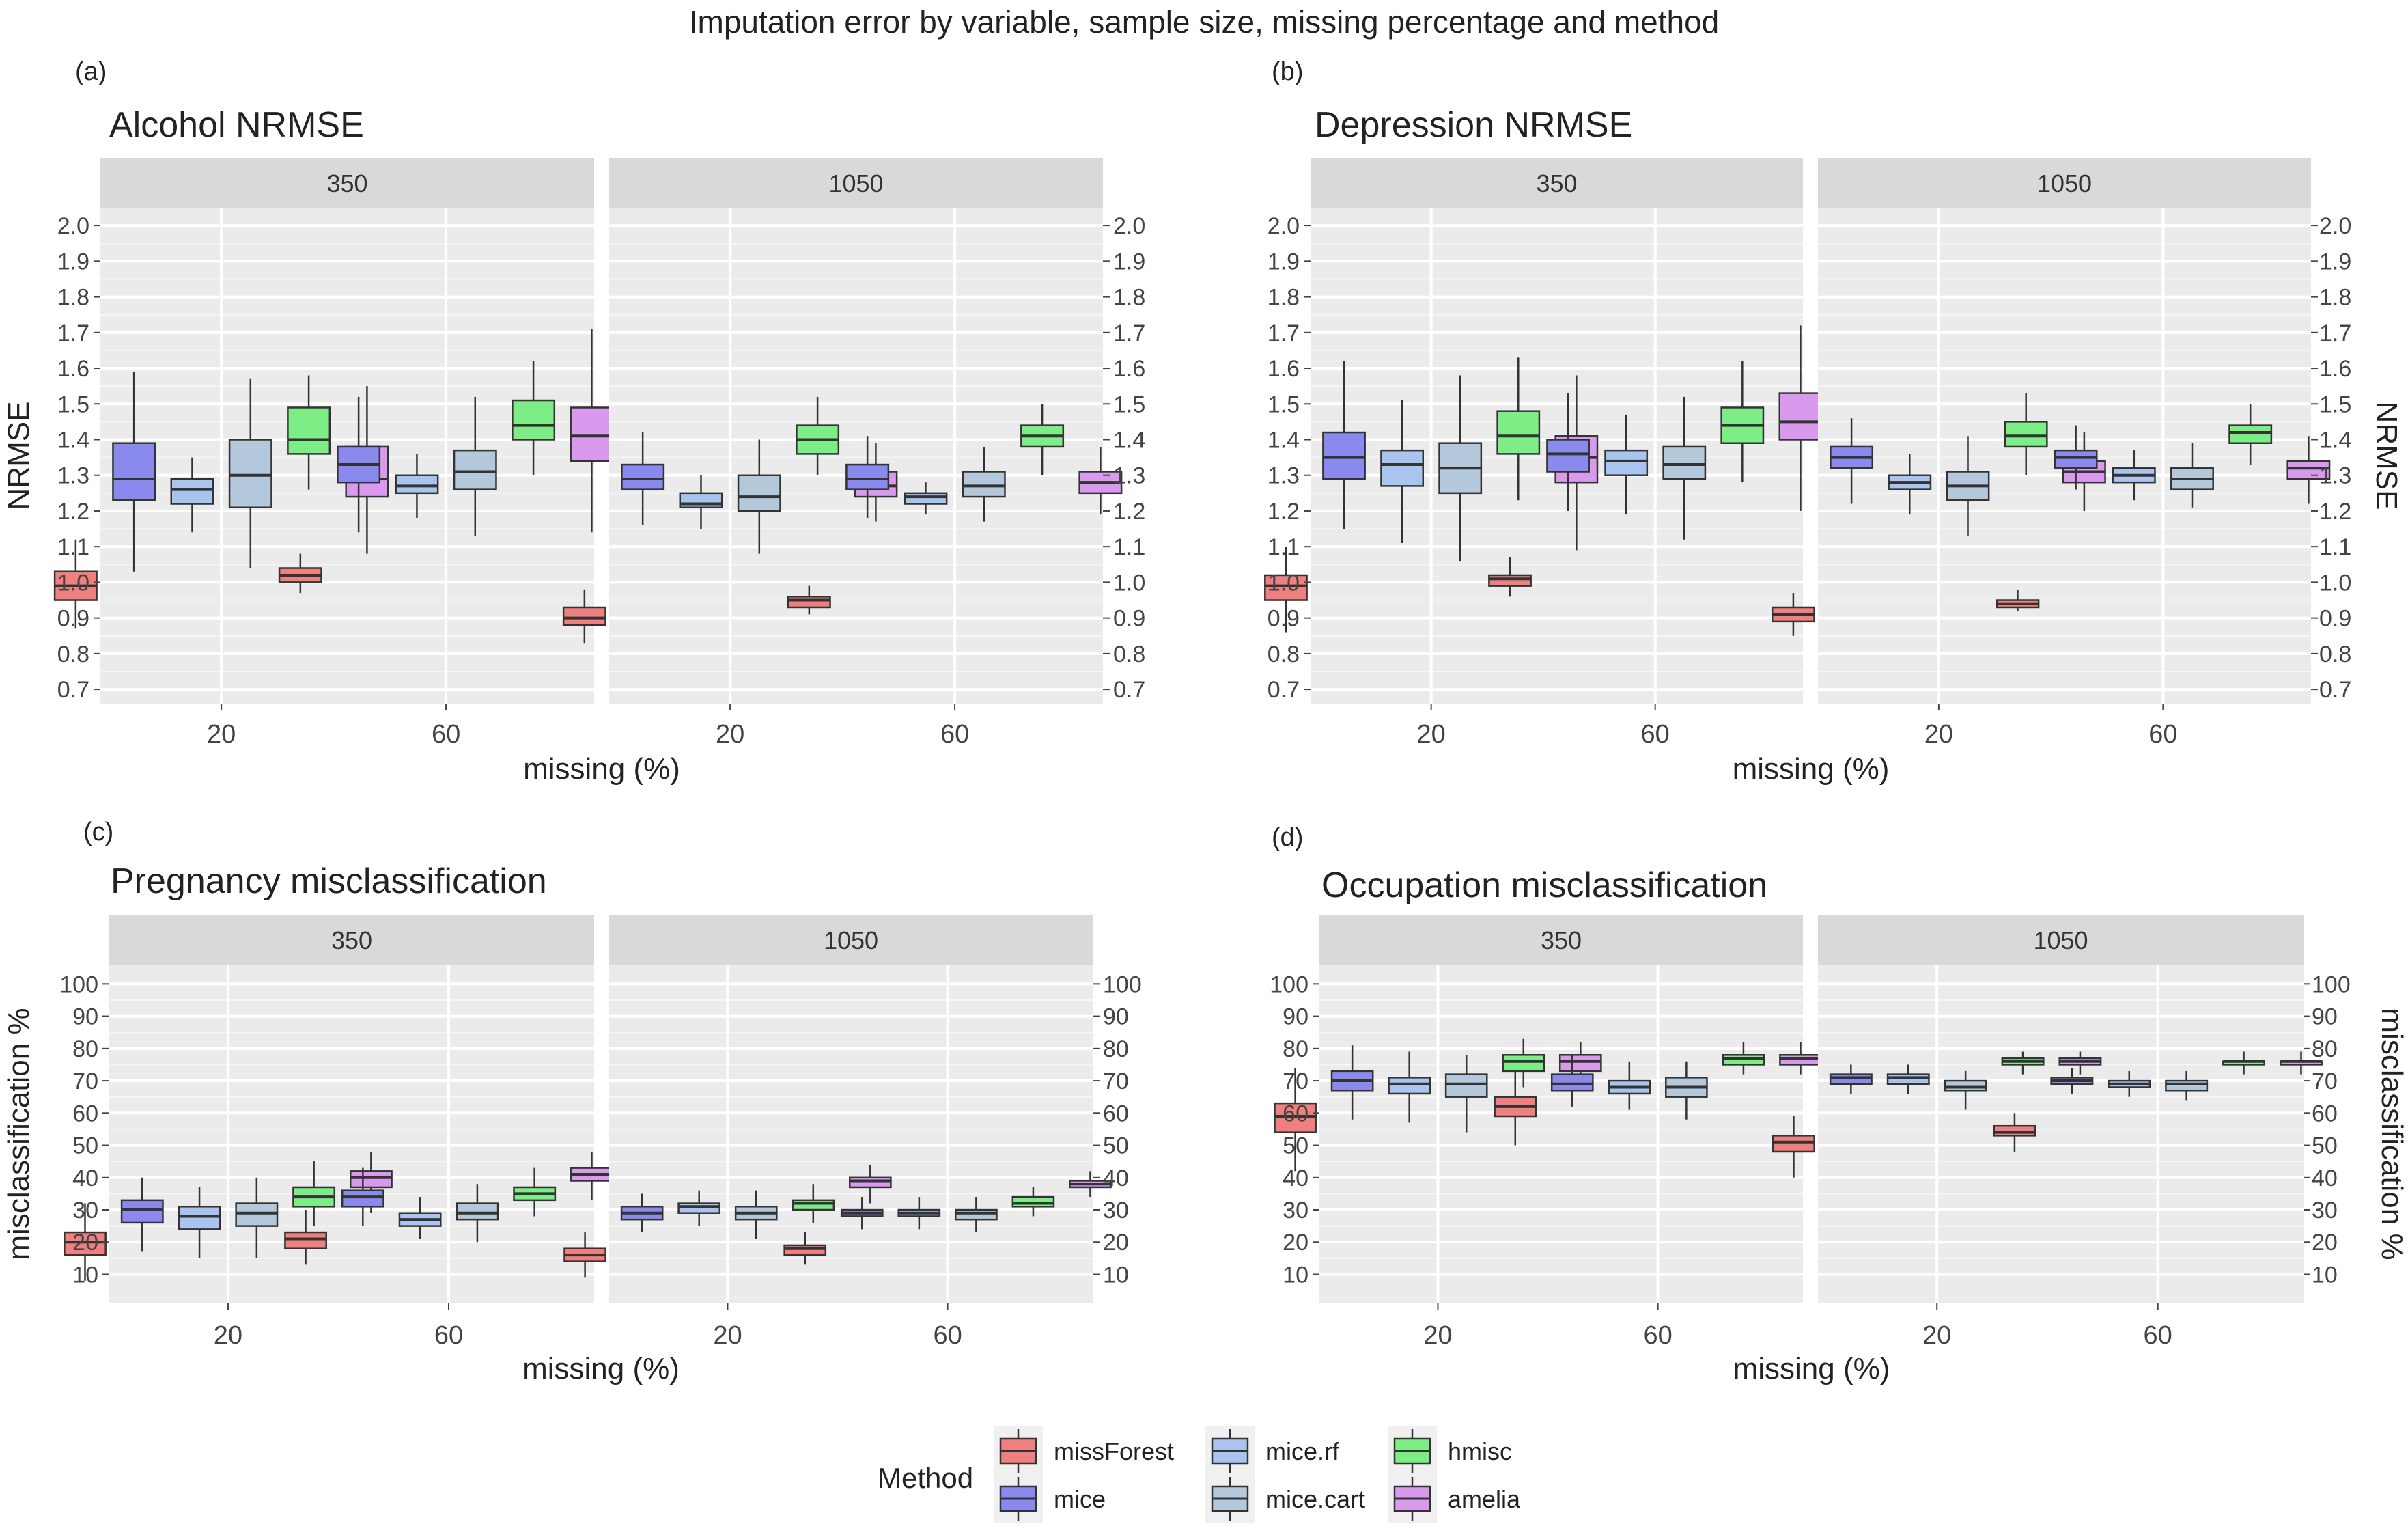  Describe the element at coordinates (73, 547) in the screenshot. I see `y-tick-label: 1.1` at that location.